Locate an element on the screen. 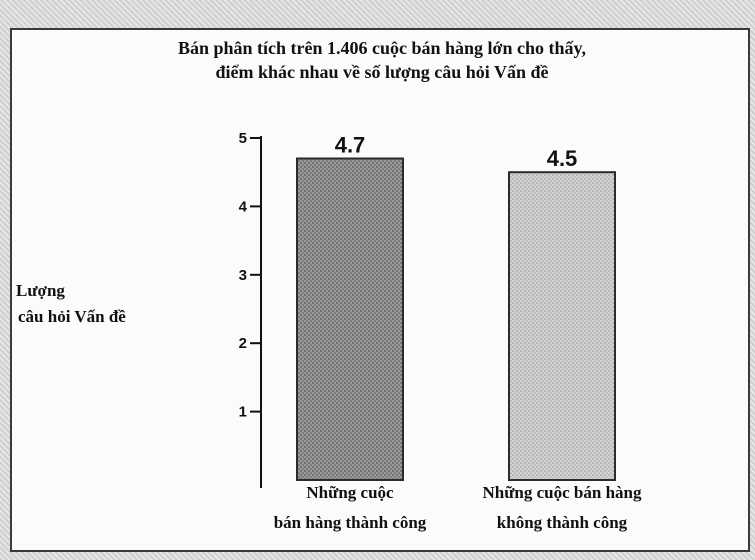  y-tick-label-5: 5 is located at coordinates (243, 138).